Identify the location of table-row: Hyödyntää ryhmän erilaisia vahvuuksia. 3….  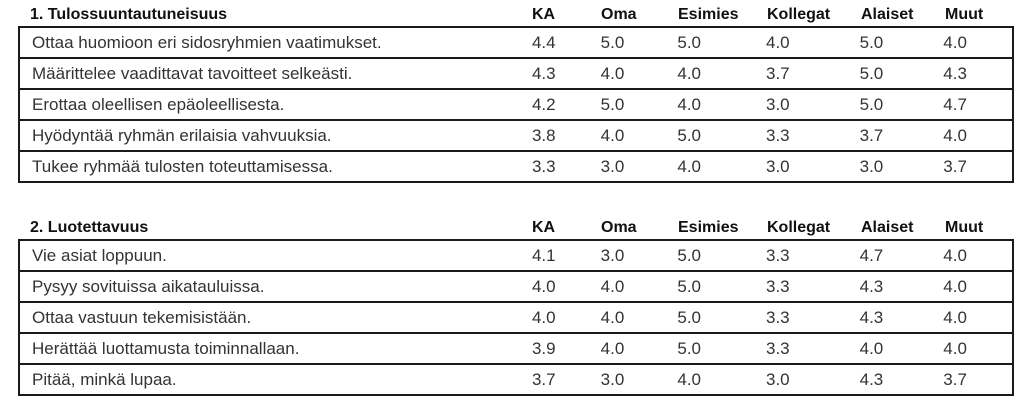
(516, 134).